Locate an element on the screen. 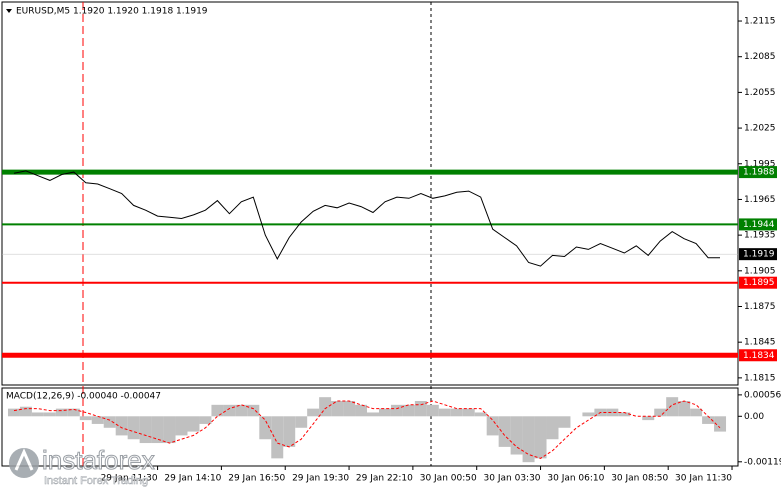 The width and height of the screenshot is (781, 489). level-label: 1.1988 is located at coordinates (759, 173).